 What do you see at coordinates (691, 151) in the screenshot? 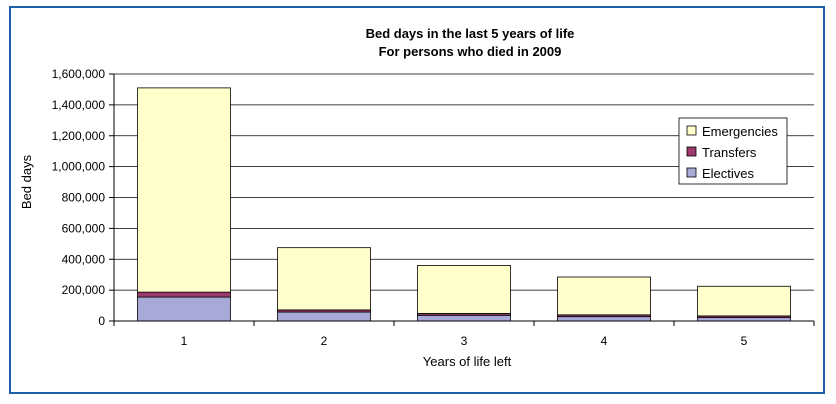
I see `legend-swatch-transfers` at bounding box center [691, 151].